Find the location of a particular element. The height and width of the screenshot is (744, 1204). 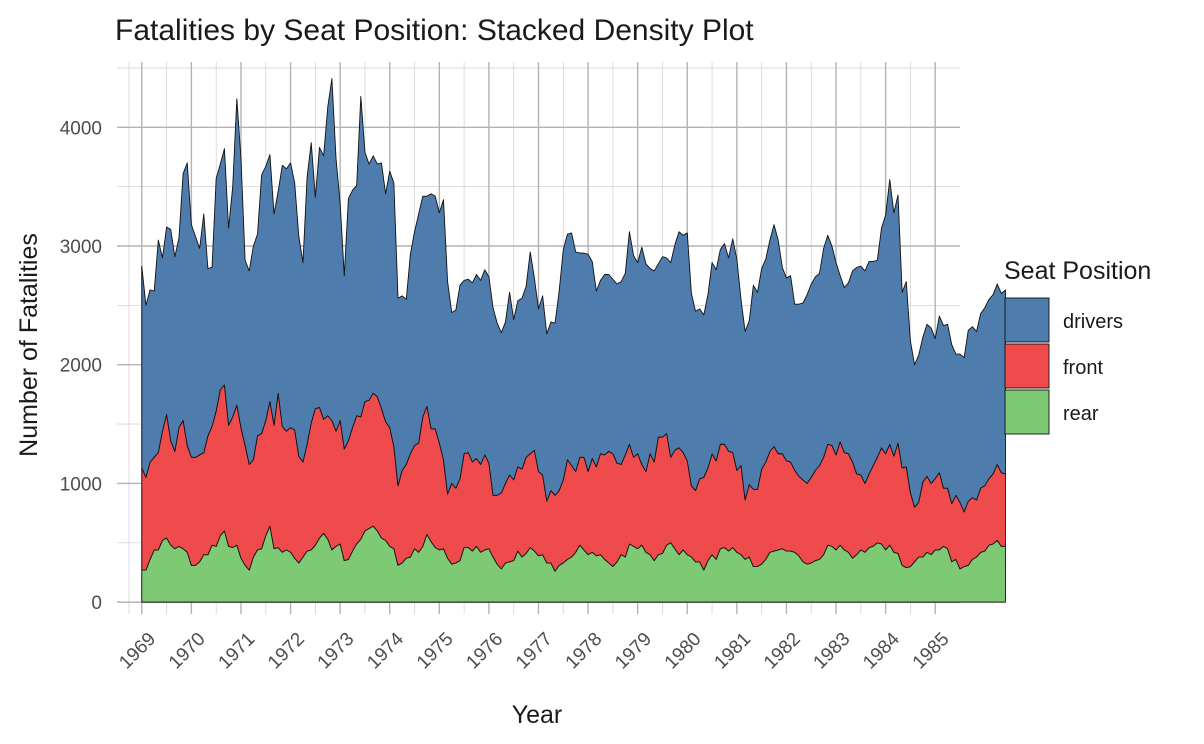

legend-swatch-front is located at coordinates (1027, 366).